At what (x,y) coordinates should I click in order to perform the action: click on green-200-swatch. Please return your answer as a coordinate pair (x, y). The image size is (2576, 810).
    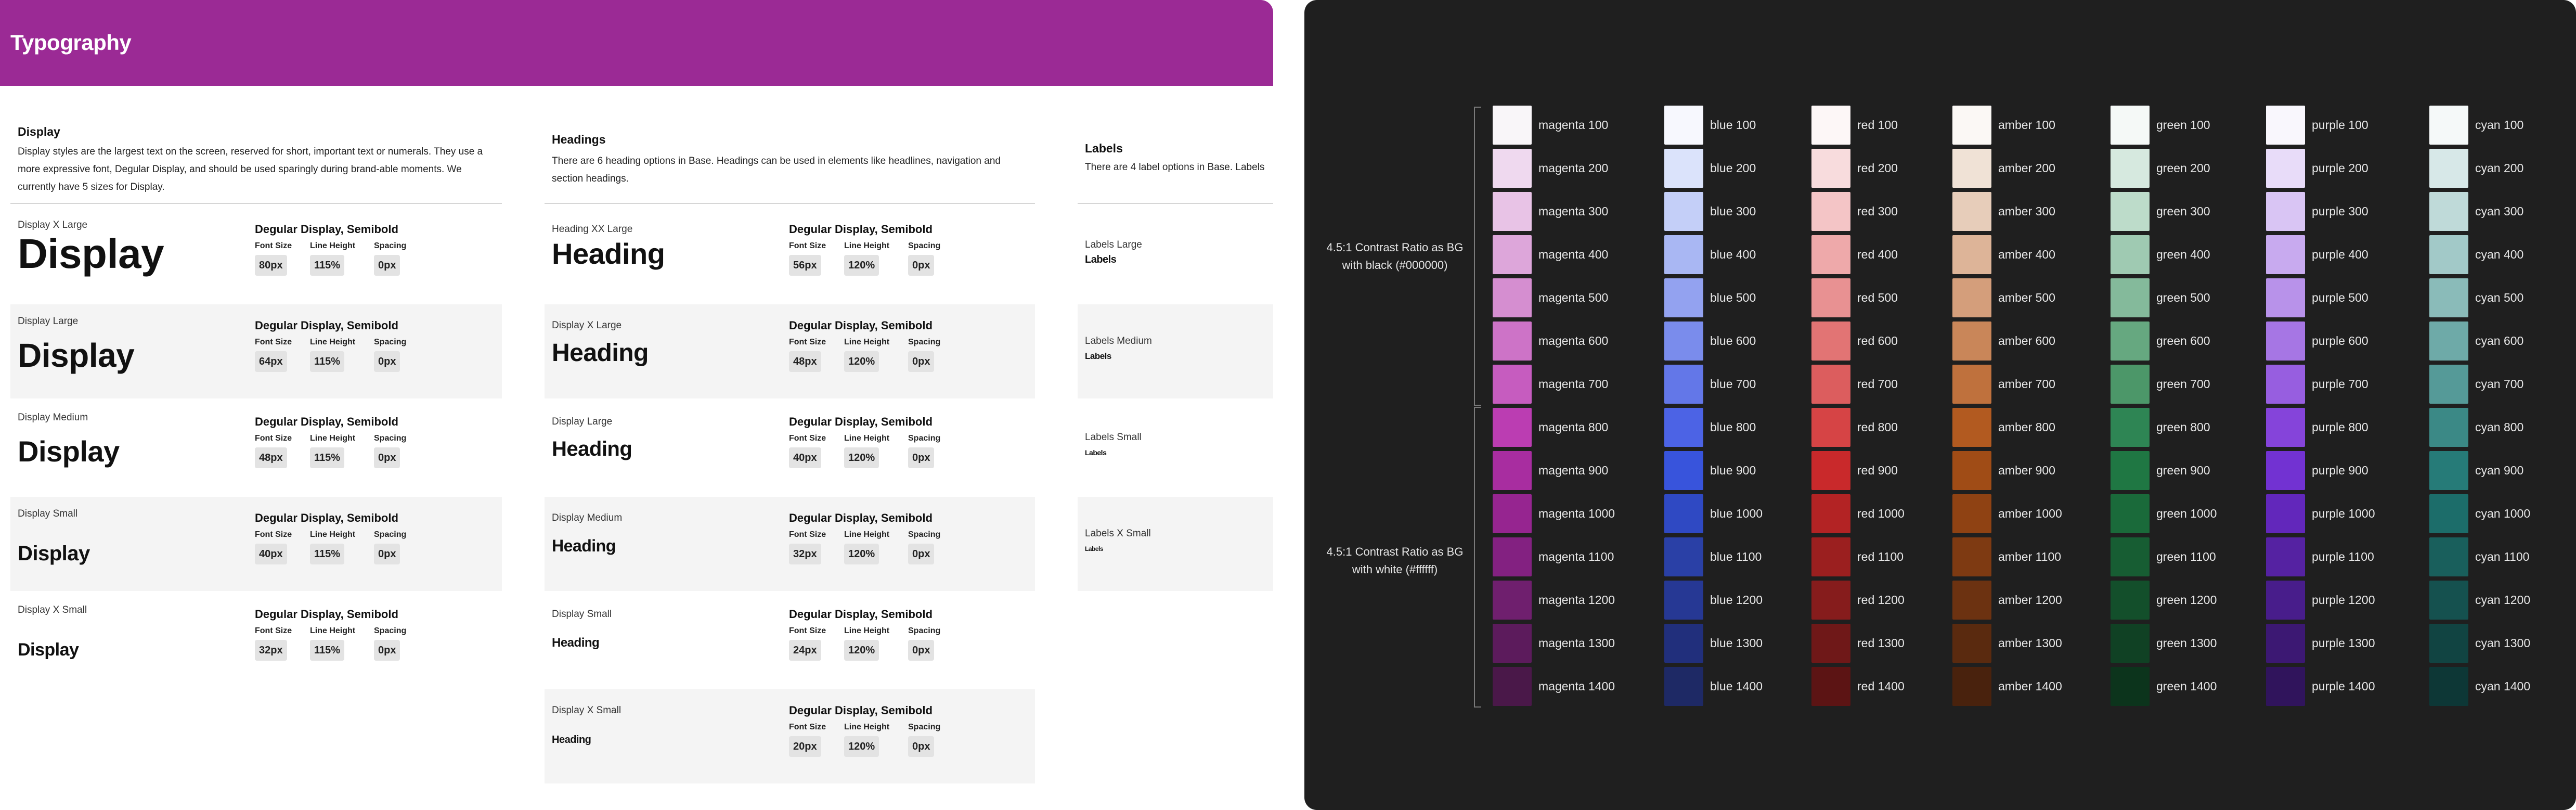
    Looking at the image, I should click on (2130, 168).